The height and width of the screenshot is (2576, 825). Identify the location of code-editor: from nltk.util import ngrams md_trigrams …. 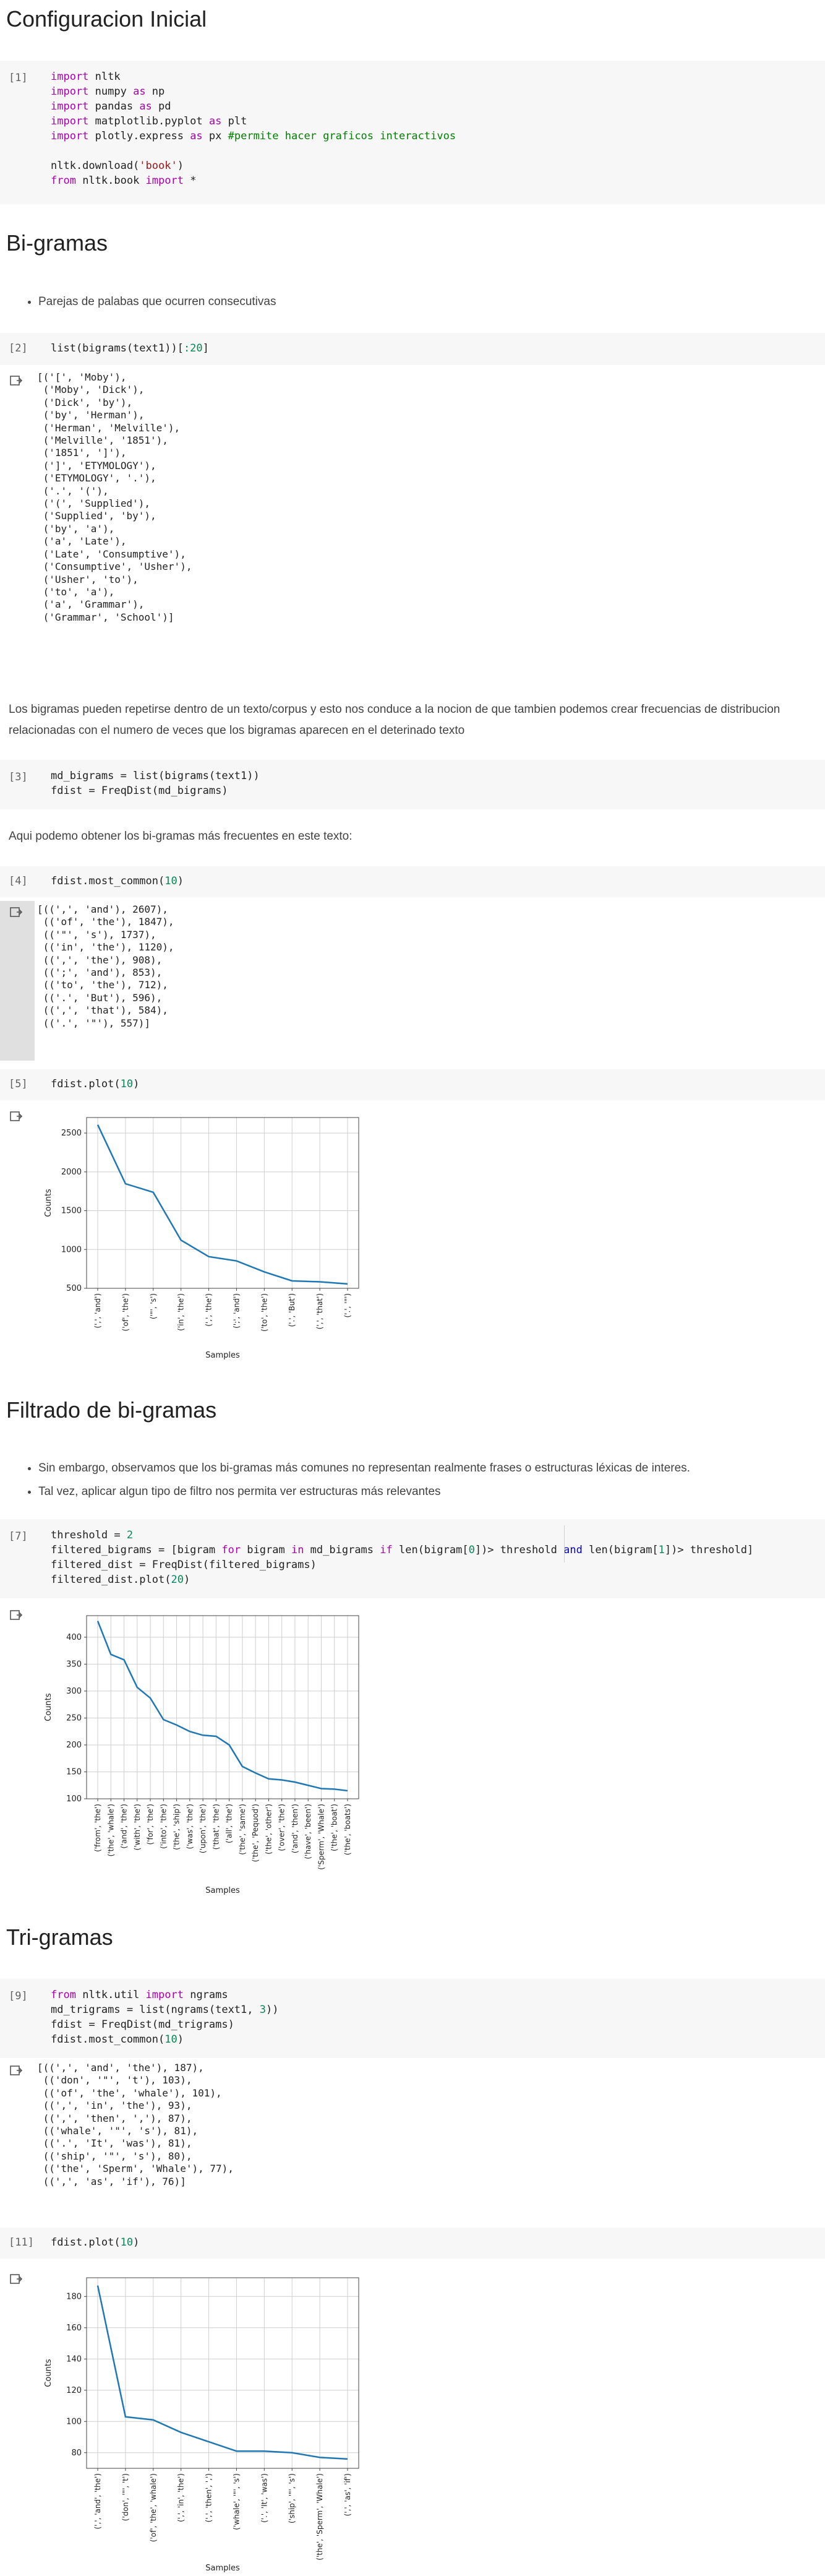
(165, 2017).